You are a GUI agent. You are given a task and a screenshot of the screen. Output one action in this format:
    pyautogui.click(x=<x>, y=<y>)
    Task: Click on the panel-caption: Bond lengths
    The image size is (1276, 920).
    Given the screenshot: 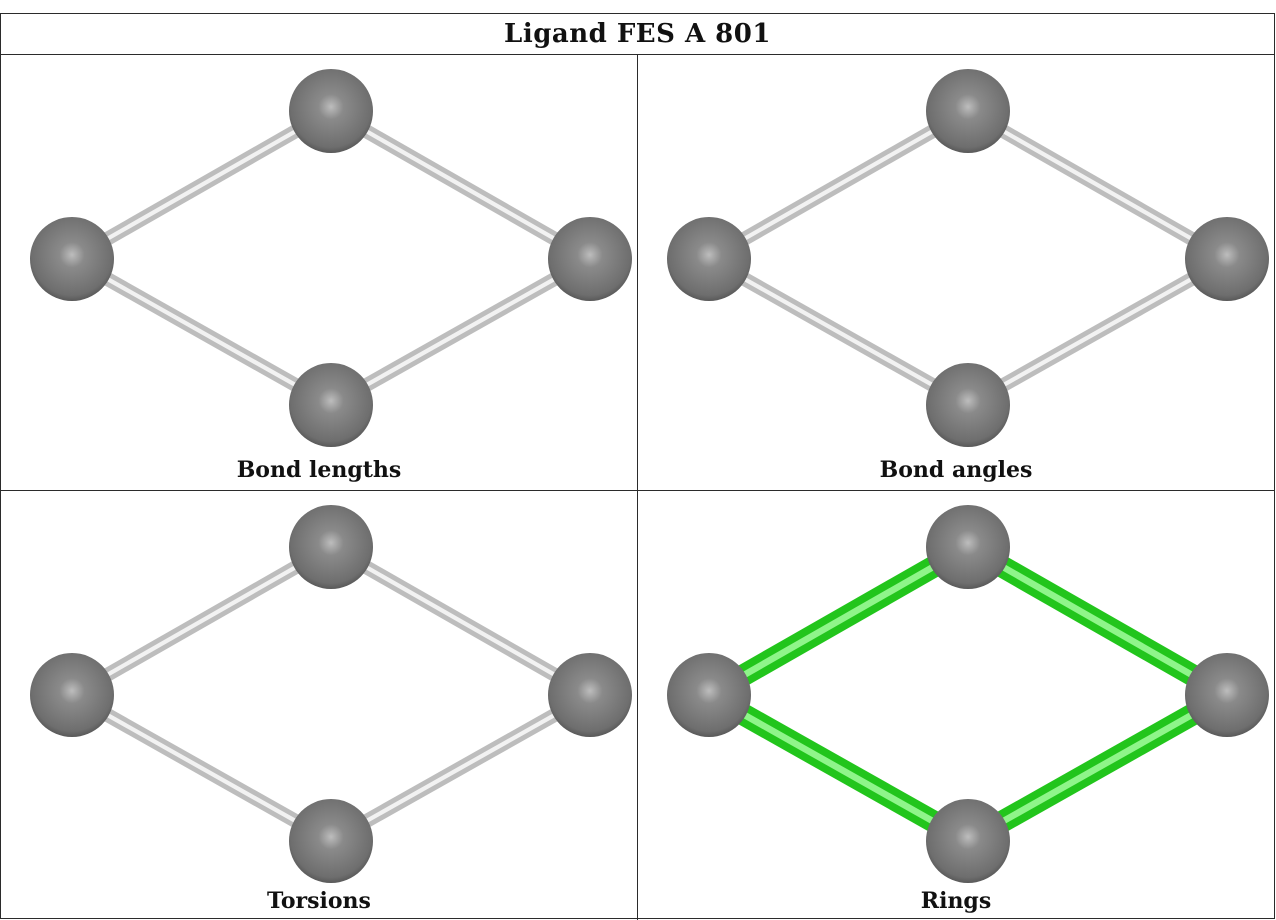 What is the action you would take?
    pyautogui.click(x=319, y=470)
    